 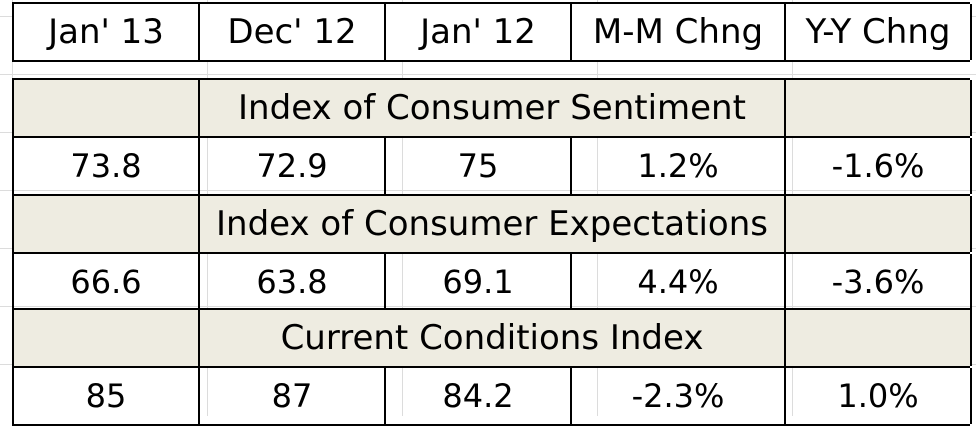 What do you see at coordinates (107, 282) in the screenshot?
I see `value-cell: 66.6` at bounding box center [107, 282].